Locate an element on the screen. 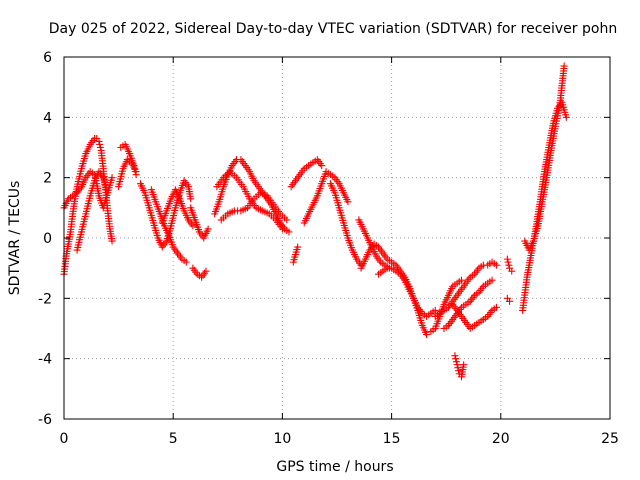 This screenshot has height=480, width=640. series-track-m is located at coordinates (254, 206).